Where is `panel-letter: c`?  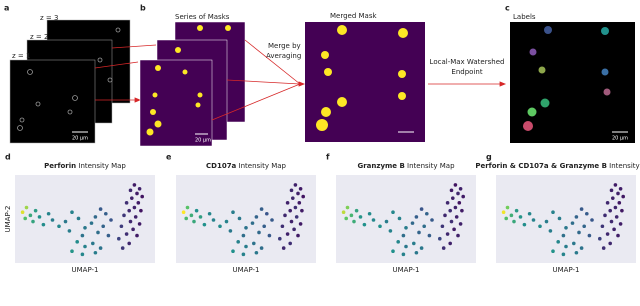
panel-letter: c is located at coordinates (507, 8).